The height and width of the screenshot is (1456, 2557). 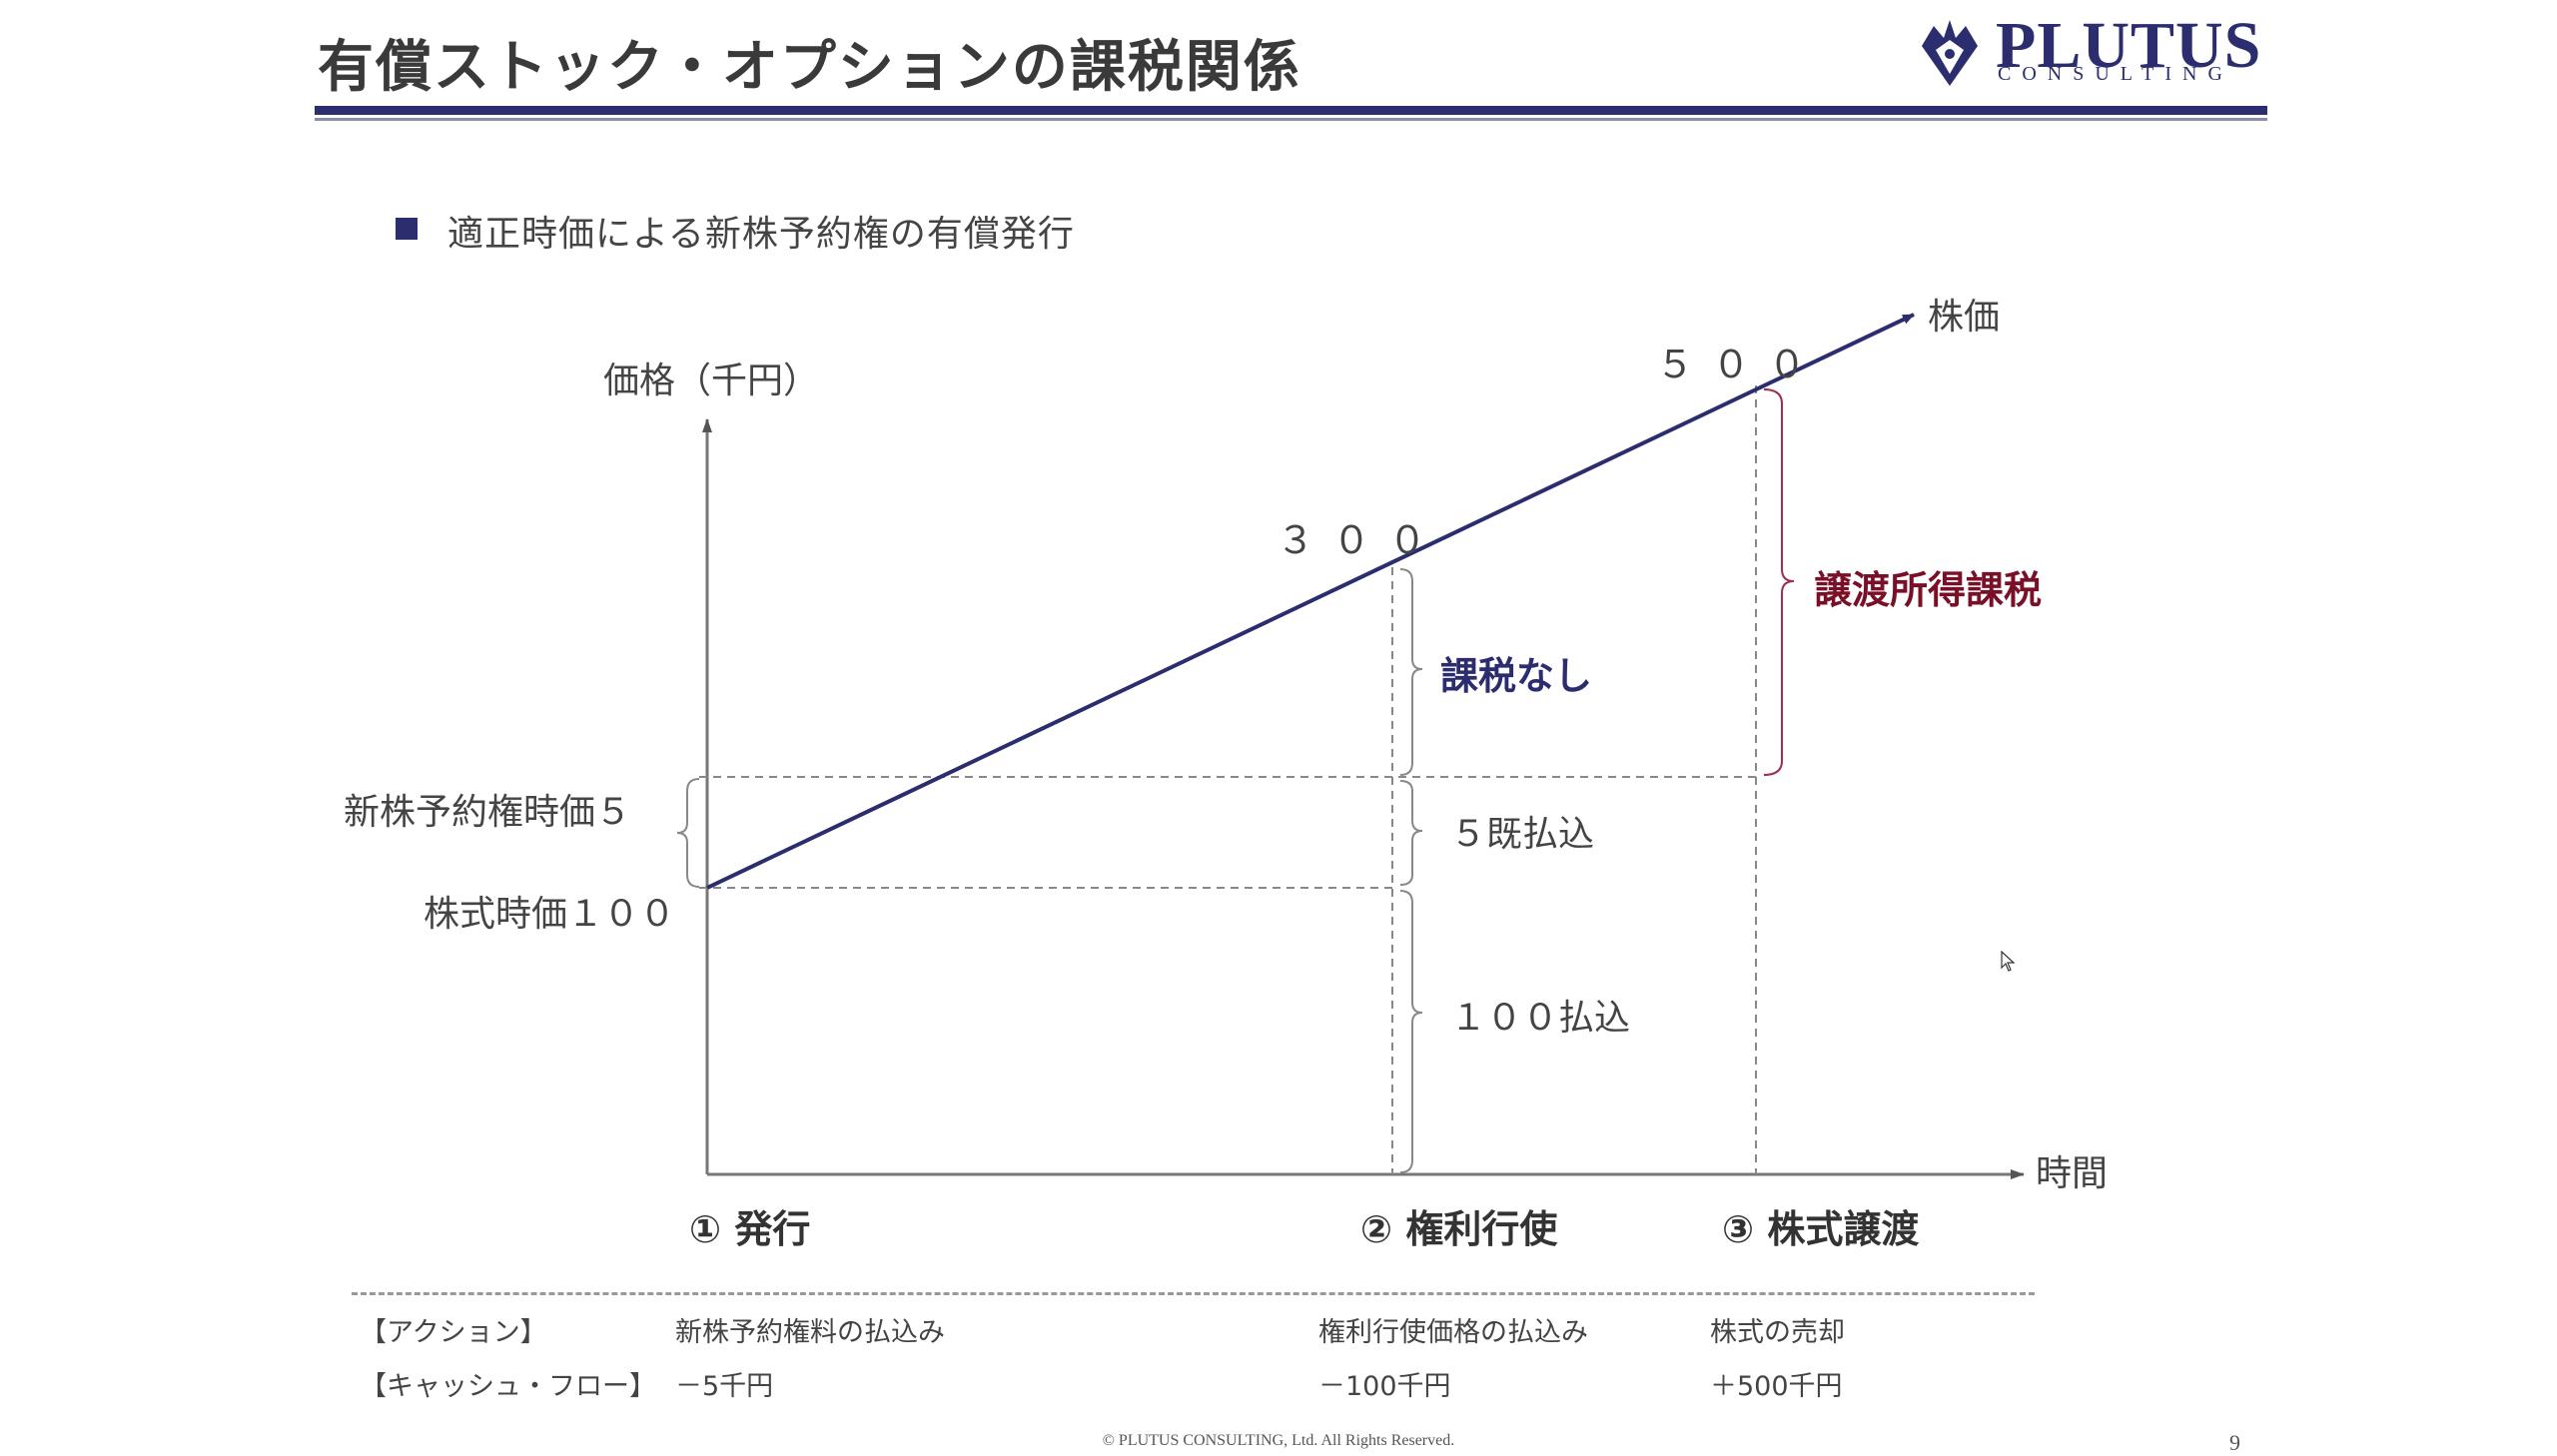 What do you see at coordinates (488, 812) in the screenshot?
I see `label-warrant-value: 新株予約権時価５` at bounding box center [488, 812].